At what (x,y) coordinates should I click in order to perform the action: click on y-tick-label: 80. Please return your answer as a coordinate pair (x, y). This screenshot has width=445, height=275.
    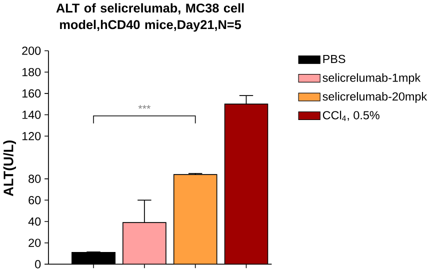
    Looking at the image, I should click on (34, 179).